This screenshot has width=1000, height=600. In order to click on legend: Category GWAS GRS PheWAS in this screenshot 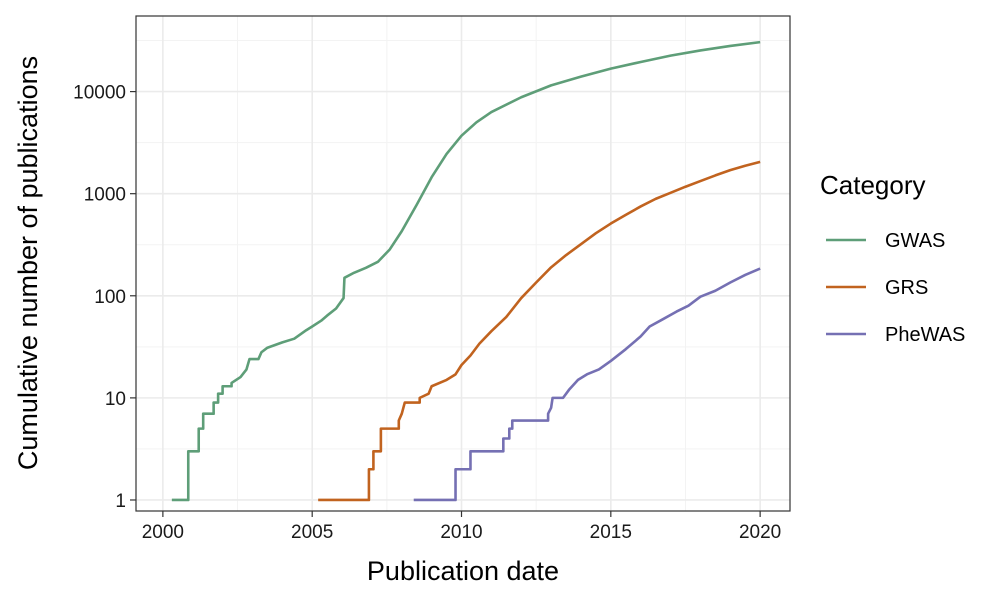, I will do `click(892, 258)`.